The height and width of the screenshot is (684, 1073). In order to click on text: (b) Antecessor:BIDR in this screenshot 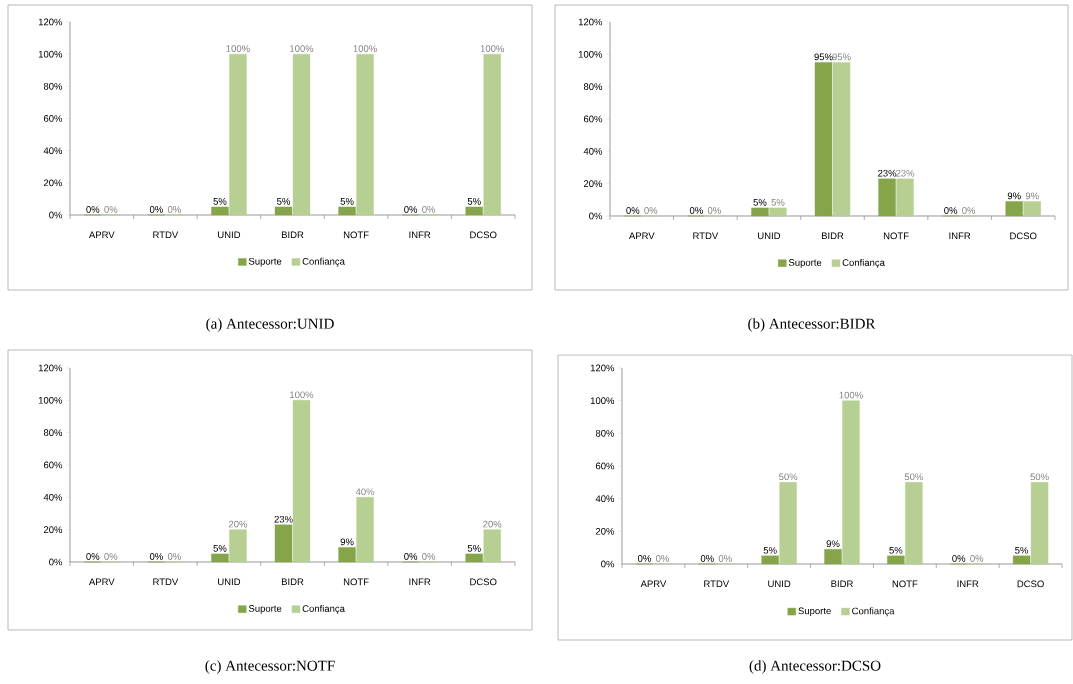, I will do `click(812, 325)`.